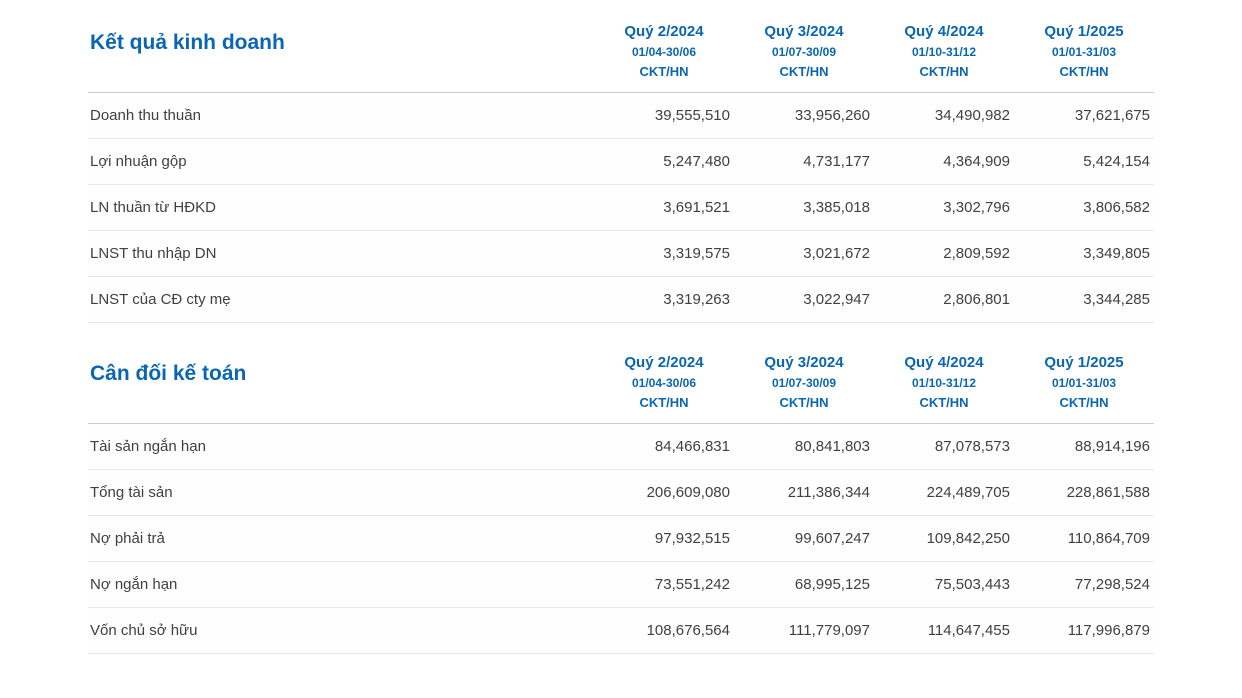 This screenshot has height=698, width=1242. Describe the element at coordinates (804, 630) in the screenshot. I see `cell-value: 111,779,097` at that location.